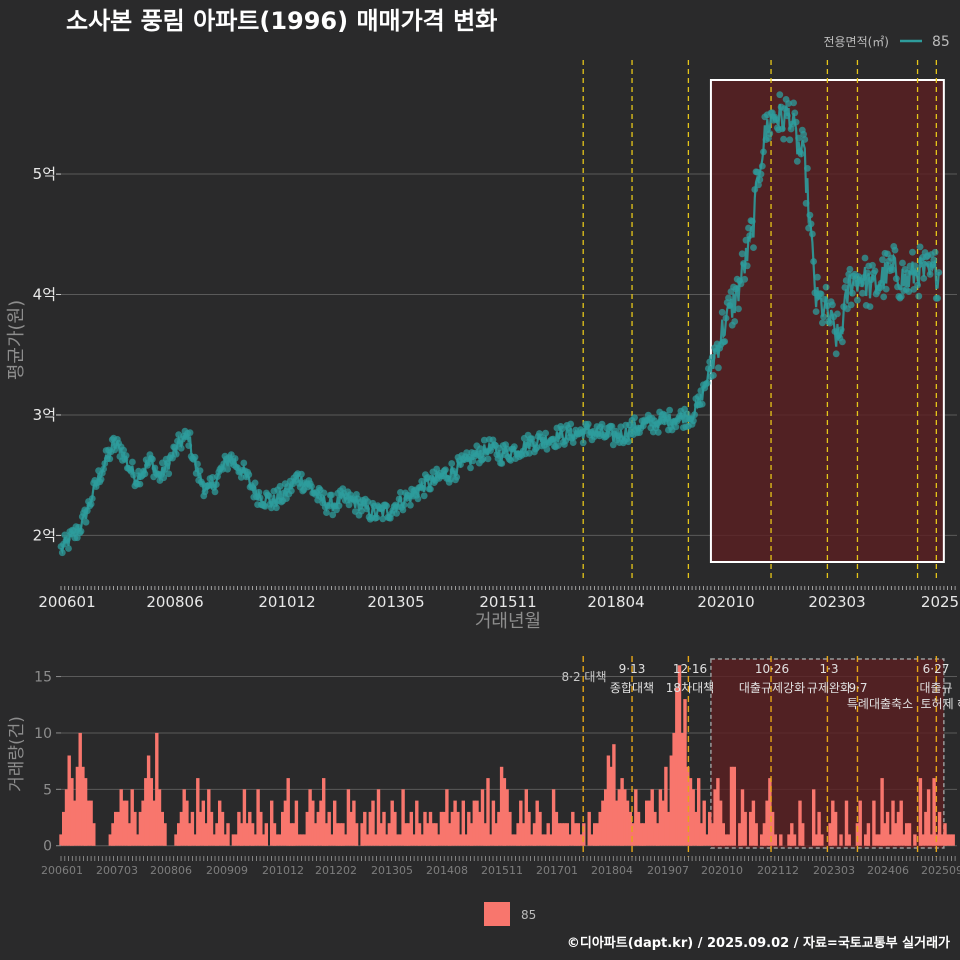 This screenshot has height=960, width=960. I want to click on volume-y-tick-label: 5, so click(47, 790).